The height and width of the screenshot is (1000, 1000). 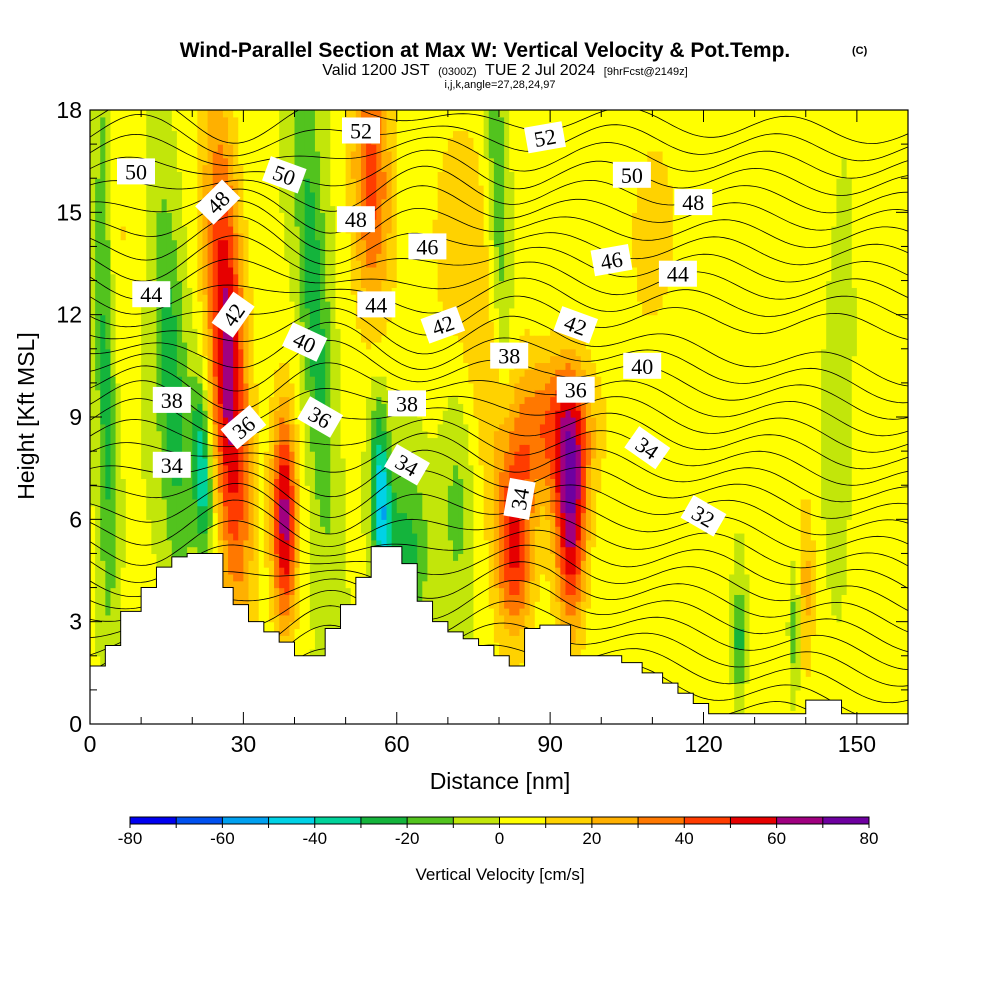 I want to click on isentrope-label: 40, so click(x=642, y=365).